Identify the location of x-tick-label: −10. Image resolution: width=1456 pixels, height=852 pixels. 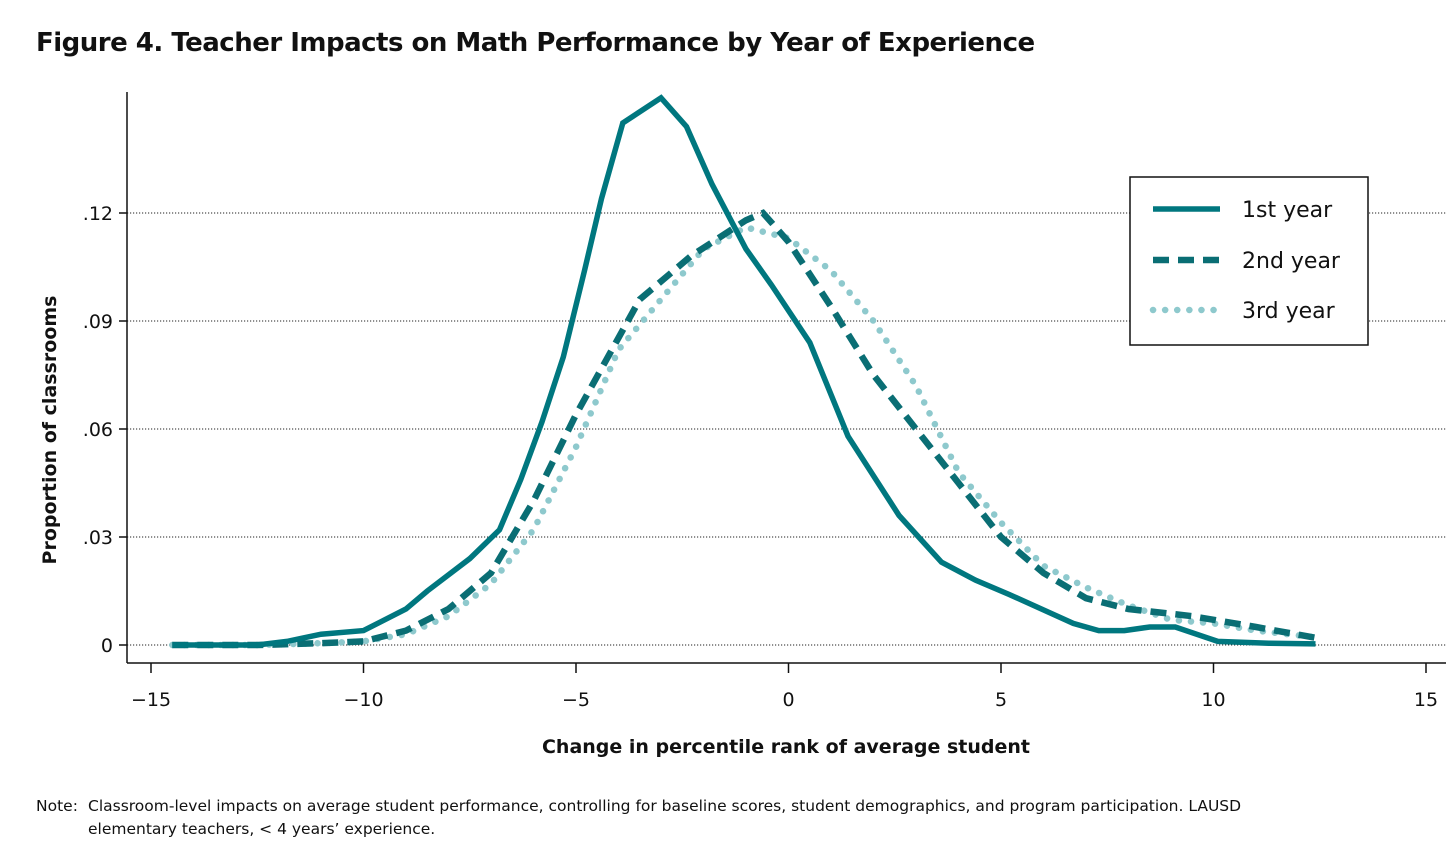
(363, 700).